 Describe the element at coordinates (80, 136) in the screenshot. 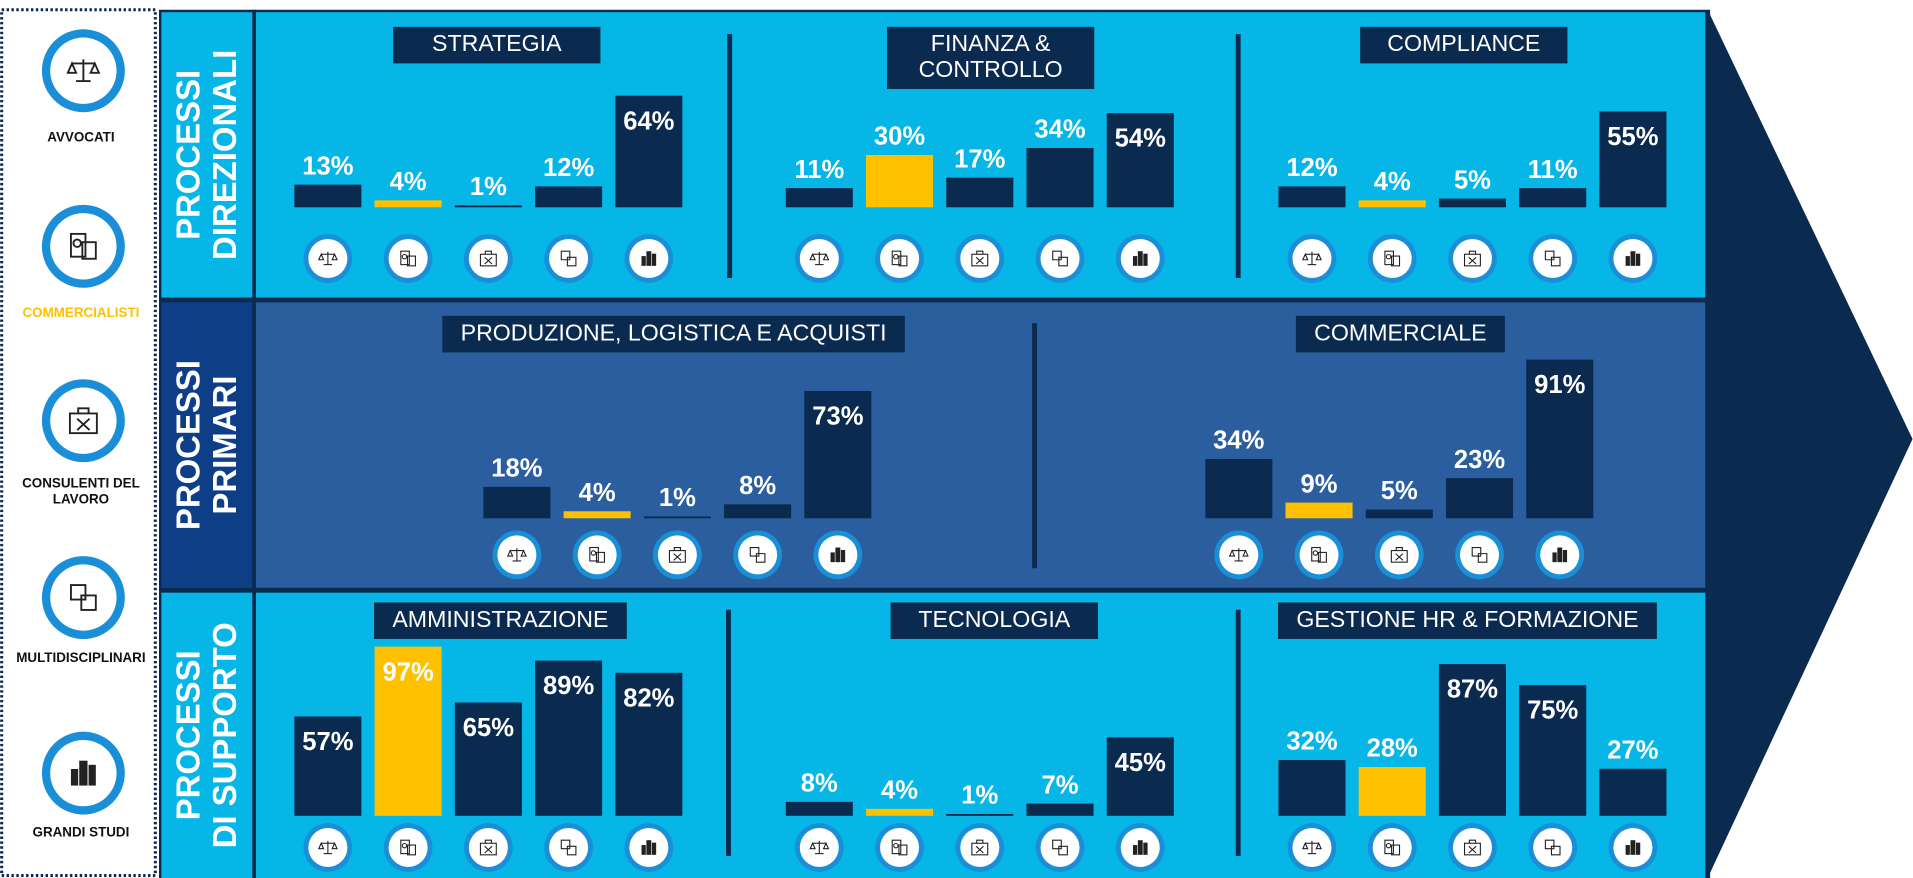

I see `legend-label: AVVOCATI` at that location.